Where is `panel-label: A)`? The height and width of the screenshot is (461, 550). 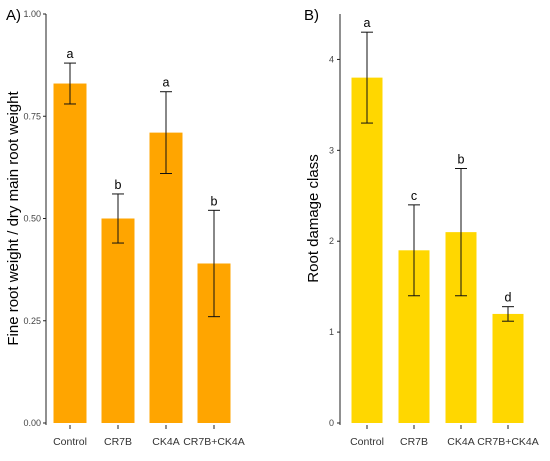 panel-label: A) is located at coordinates (13, 15).